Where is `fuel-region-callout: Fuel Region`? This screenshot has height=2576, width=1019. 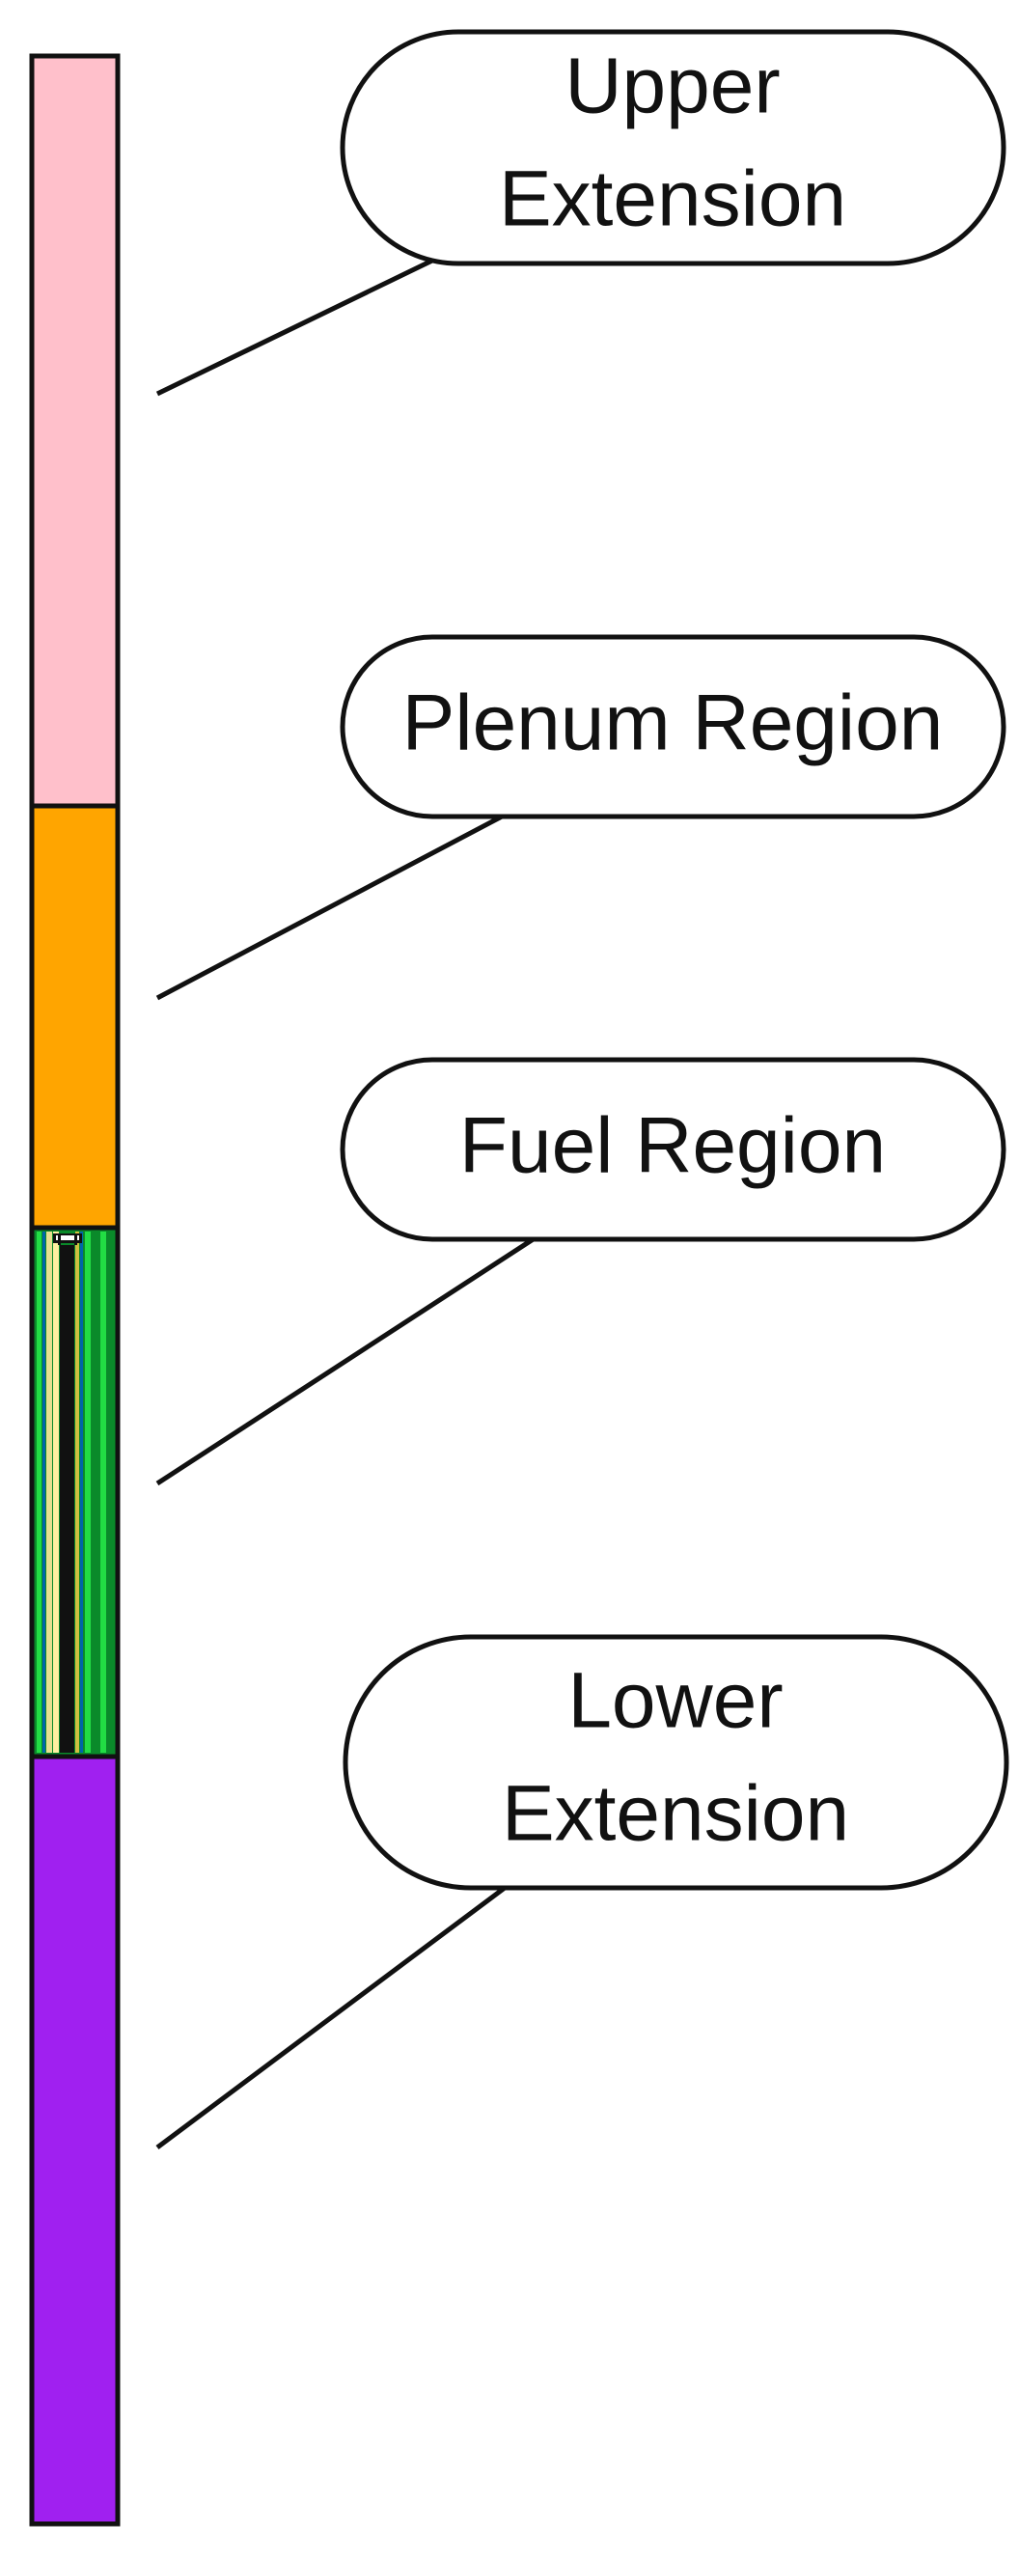 fuel-region-callout: Fuel Region is located at coordinates (673, 1149).